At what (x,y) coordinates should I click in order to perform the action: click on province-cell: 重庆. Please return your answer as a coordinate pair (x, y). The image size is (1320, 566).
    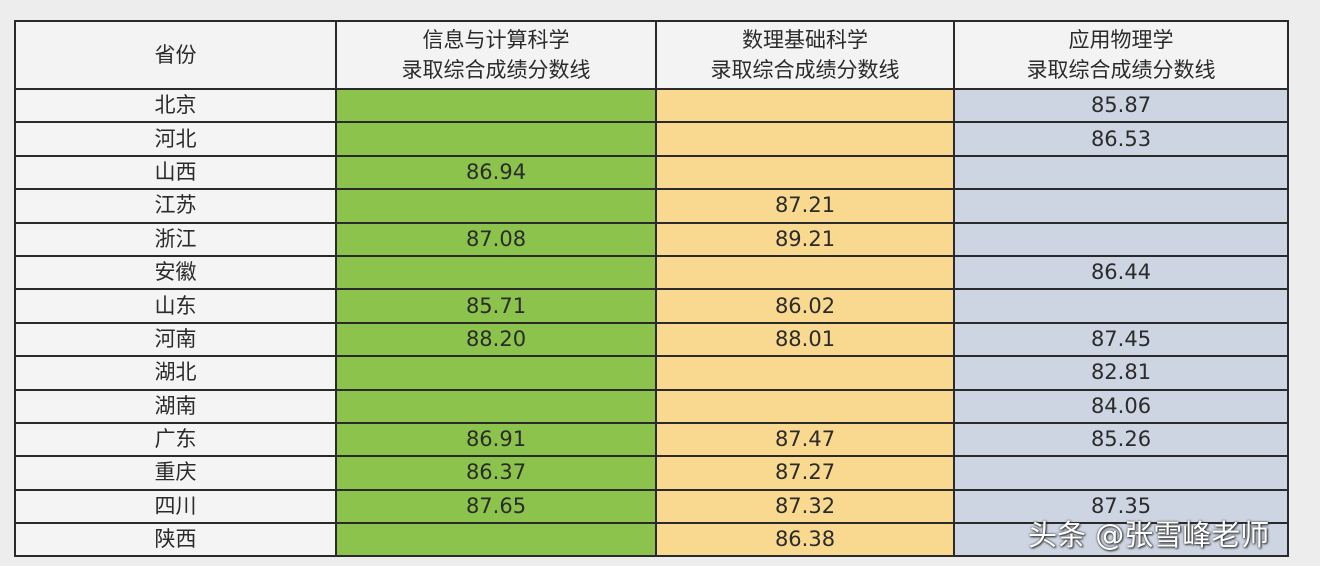
    Looking at the image, I should click on (175, 473).